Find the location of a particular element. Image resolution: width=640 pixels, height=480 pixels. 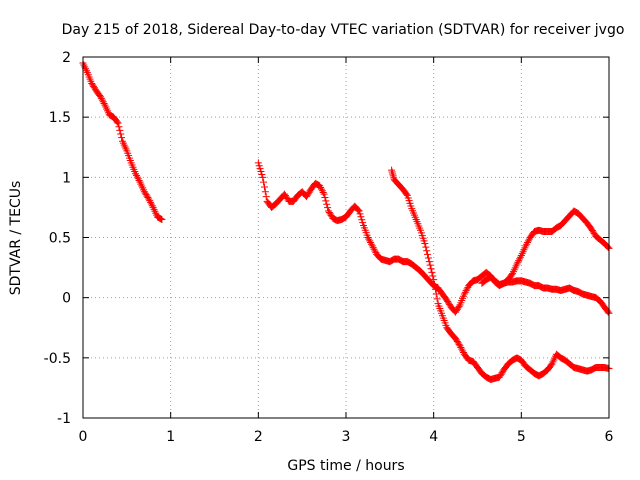

x-tick-label: 4 is located at coordinates (433, 437).